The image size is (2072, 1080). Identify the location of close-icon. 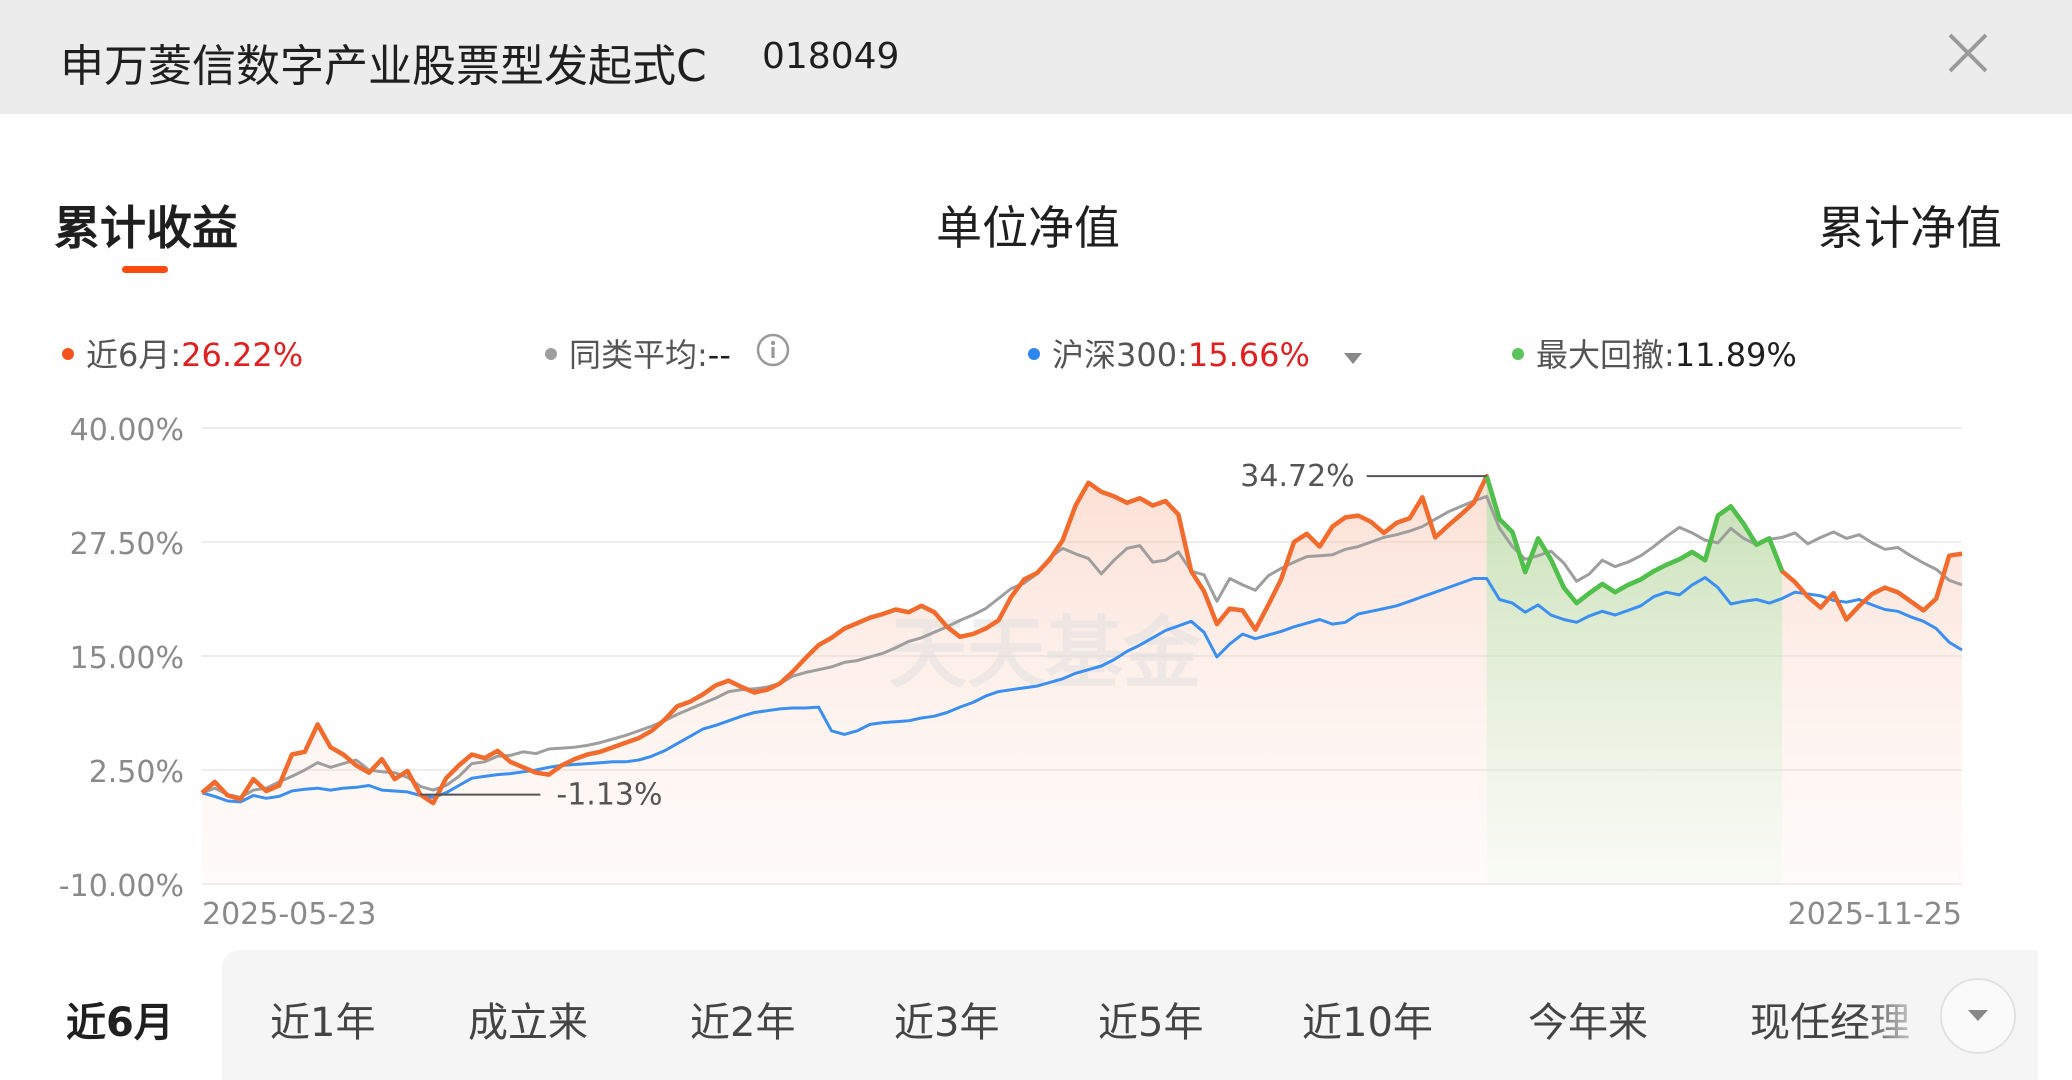
(1968, 53).